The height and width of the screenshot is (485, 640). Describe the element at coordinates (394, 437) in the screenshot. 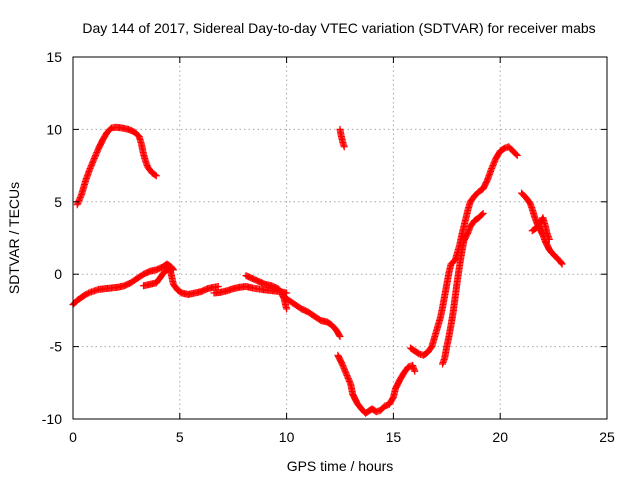

I see `x-tick-label: 15` at that location.